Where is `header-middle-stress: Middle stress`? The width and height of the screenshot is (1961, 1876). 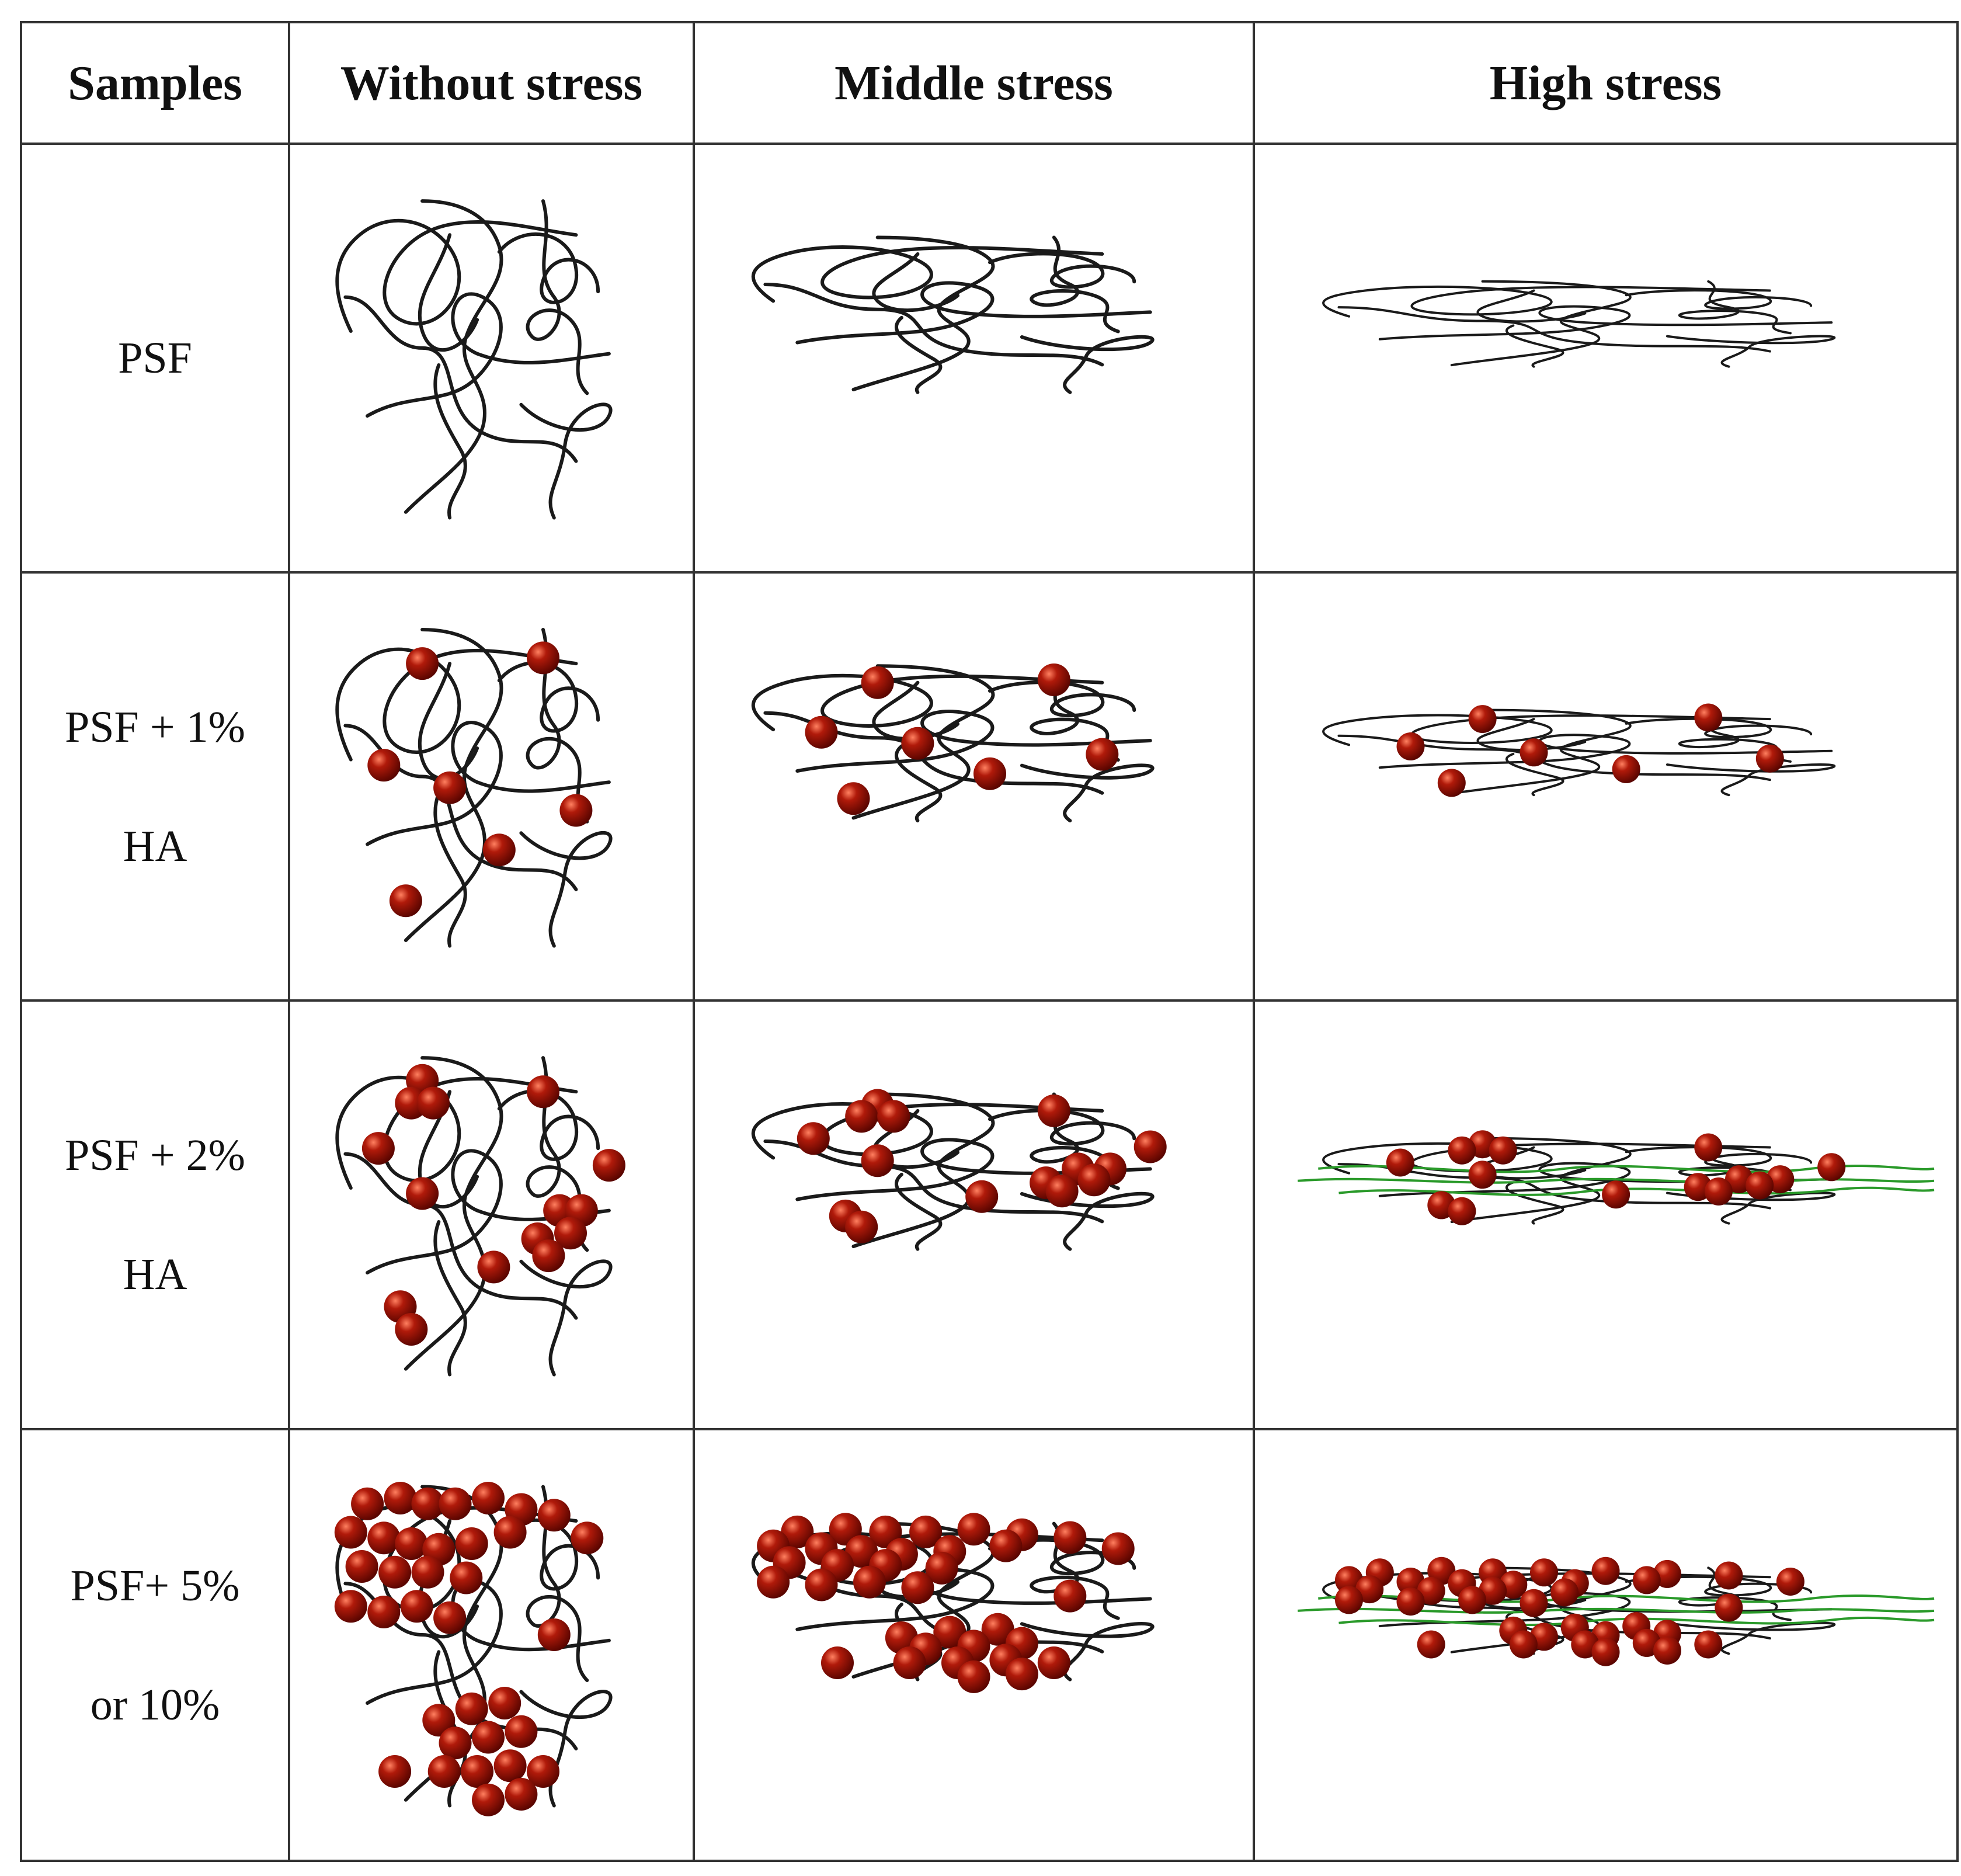 header-middle-stress: Middle stress is located at coordinates (974, 82).